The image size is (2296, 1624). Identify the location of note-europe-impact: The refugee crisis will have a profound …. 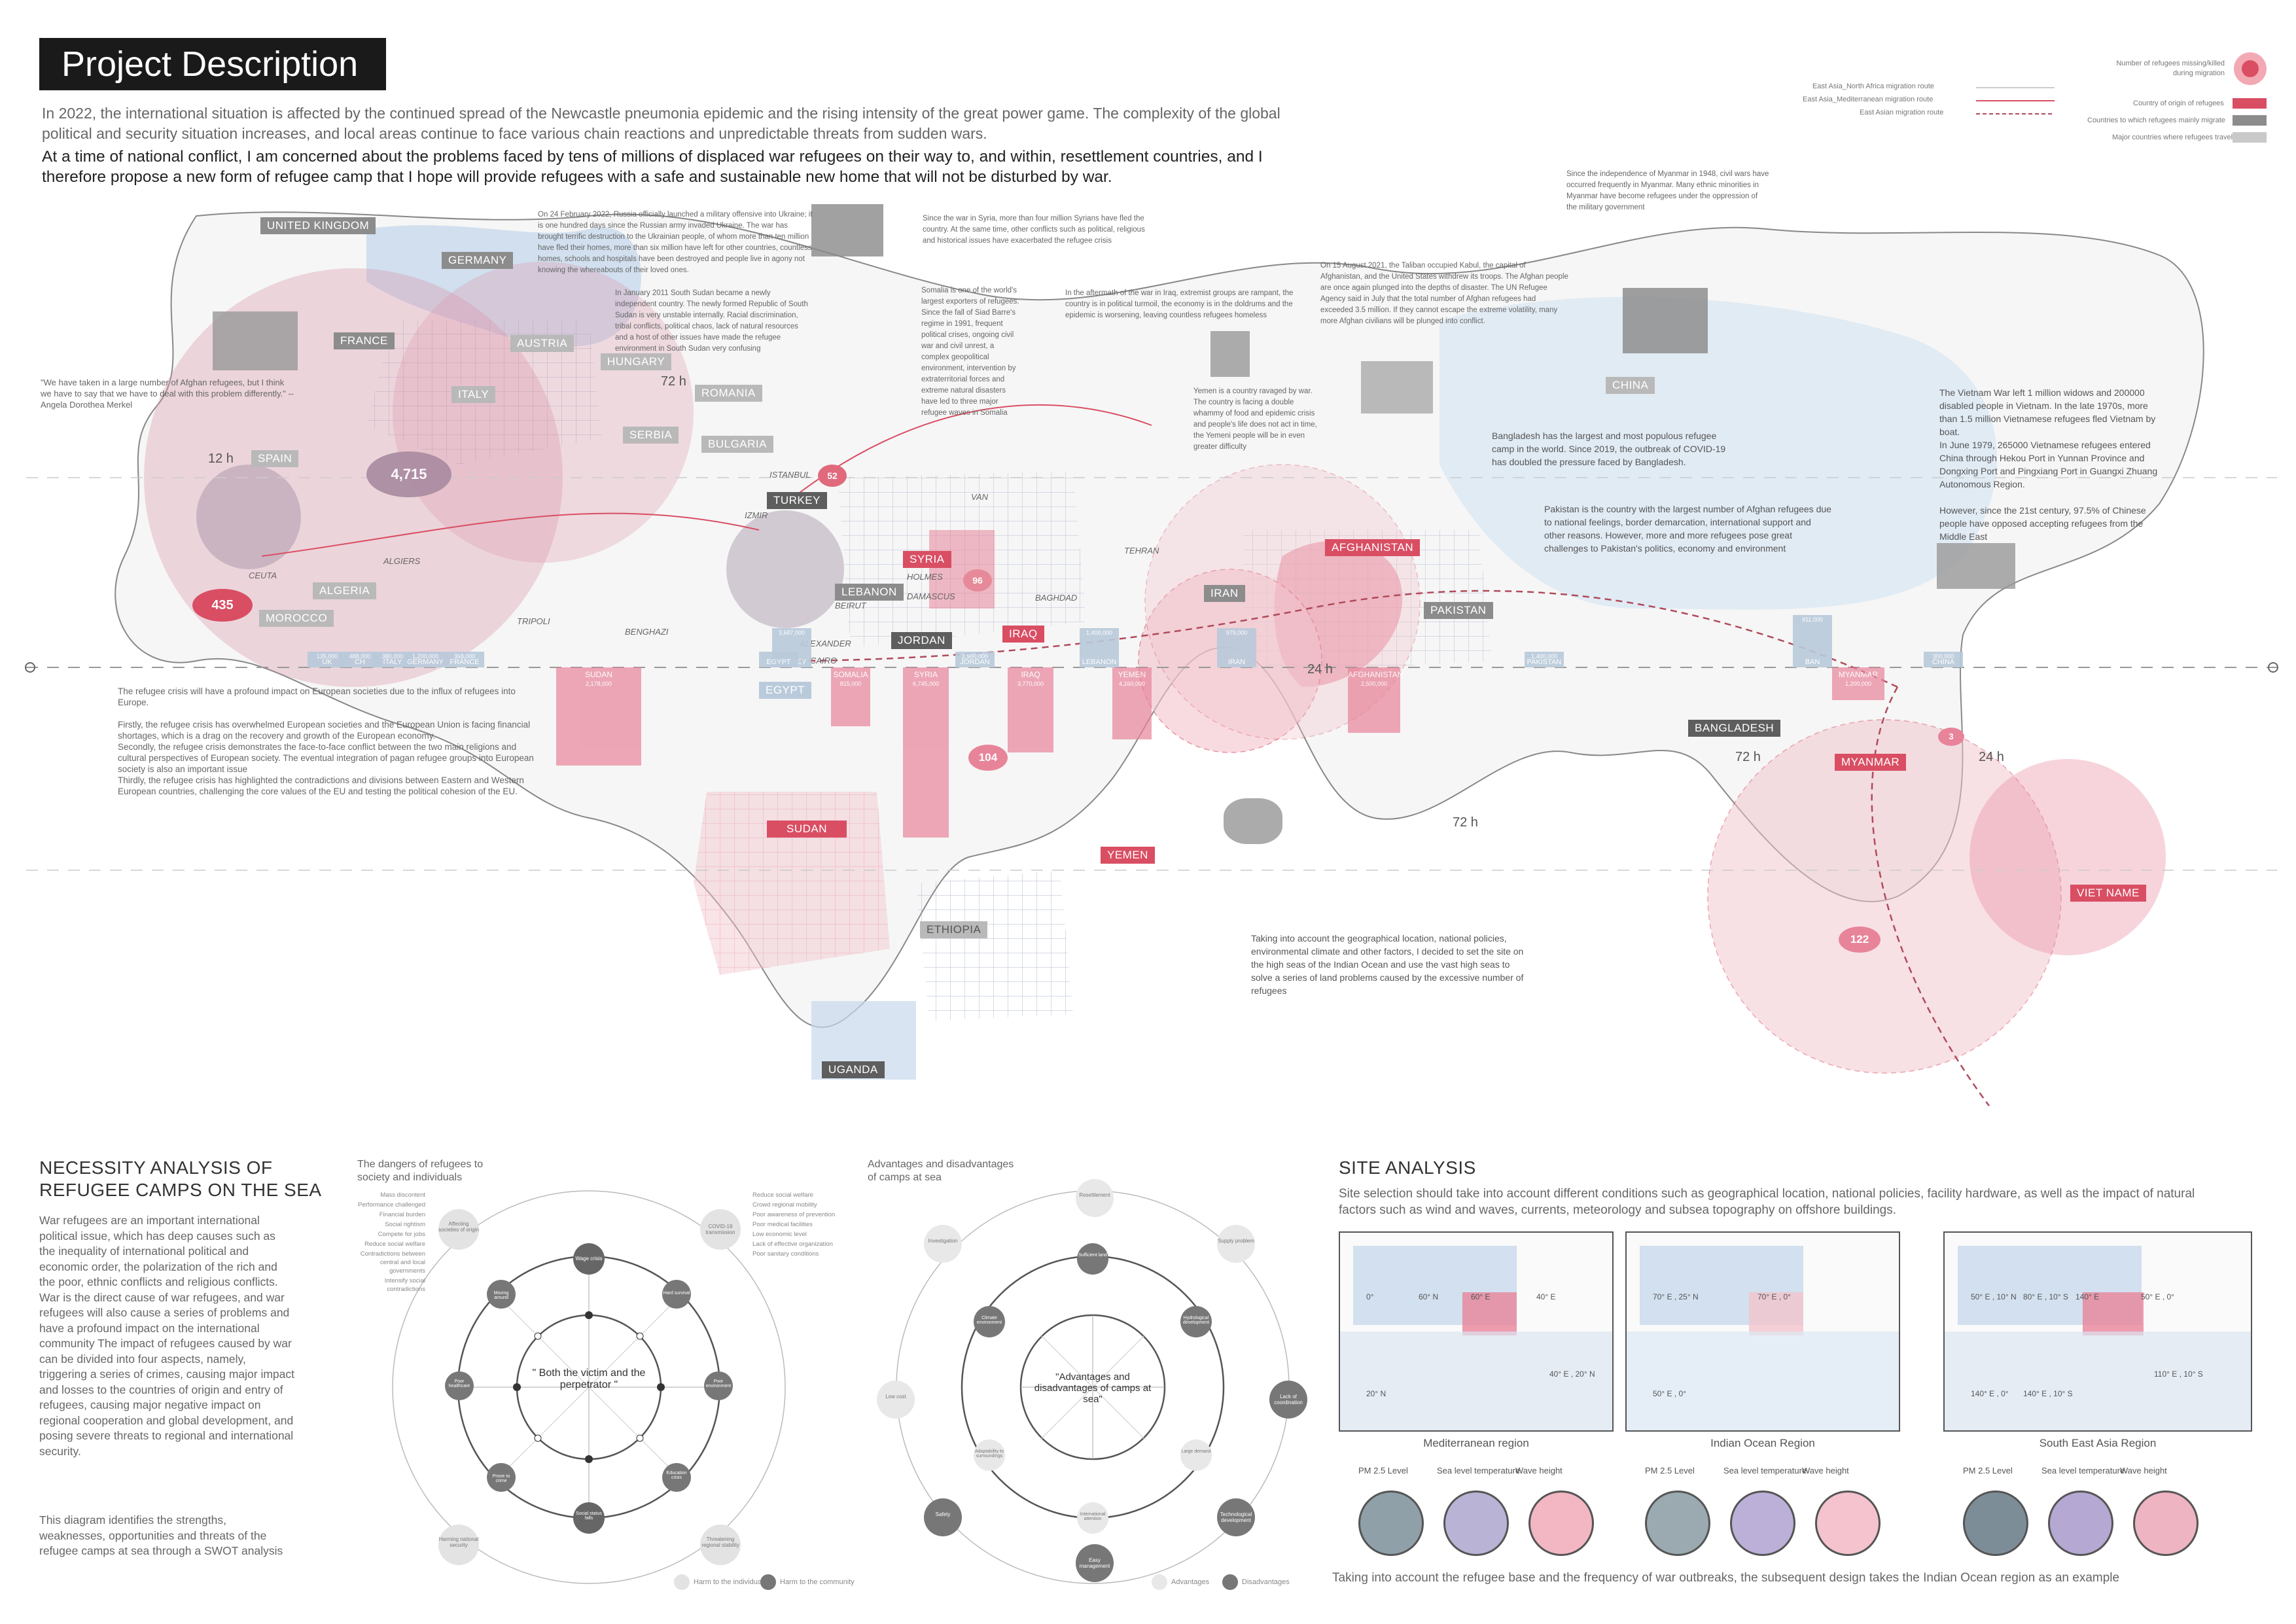
(326, 741).